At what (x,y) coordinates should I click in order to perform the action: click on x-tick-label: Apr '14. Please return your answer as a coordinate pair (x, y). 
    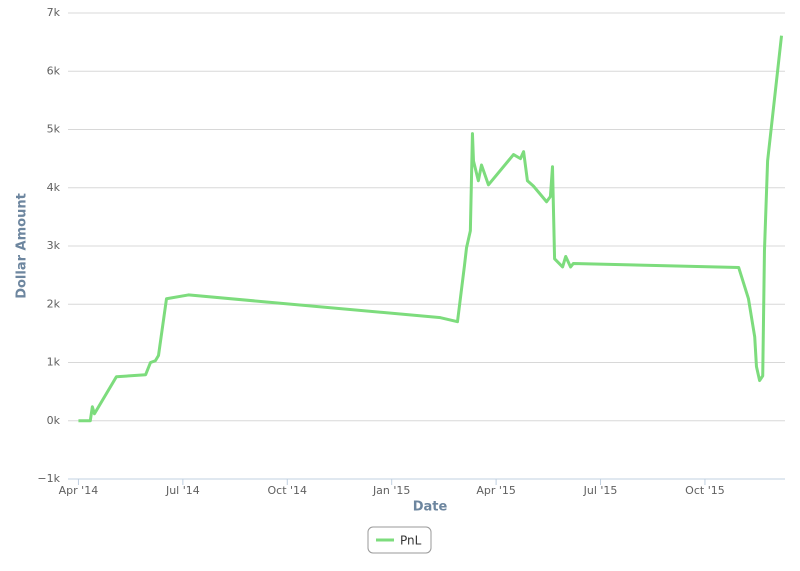
    Looking at the image, I should click on (79, 490).